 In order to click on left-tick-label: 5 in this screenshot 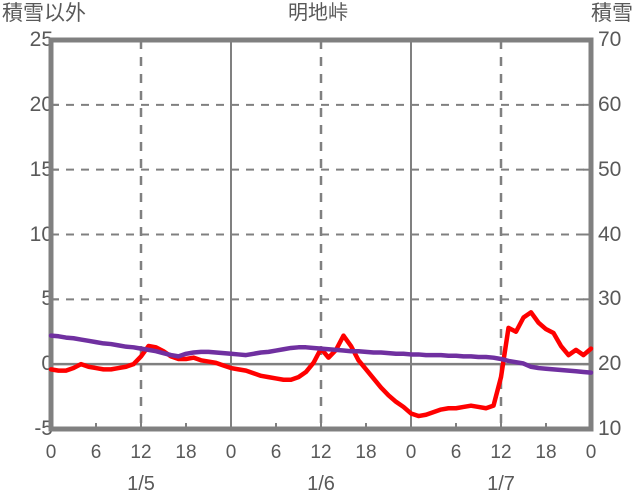, I will do `click(47, 299)`.